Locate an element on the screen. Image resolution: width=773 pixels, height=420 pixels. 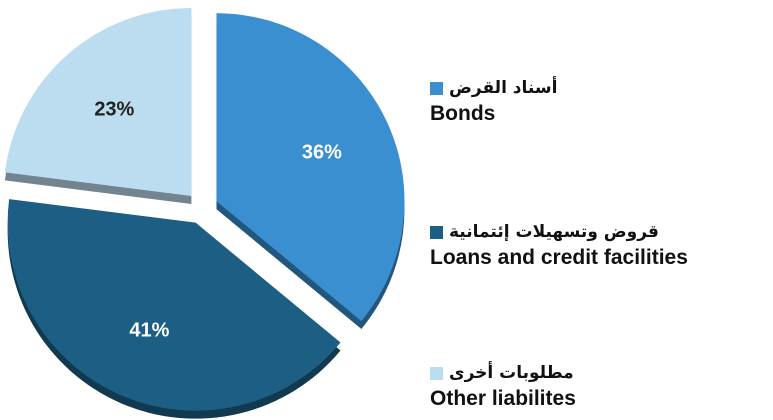
legend-label-en-loans: Loans and credit facilities is located at coordinates (559, 257).